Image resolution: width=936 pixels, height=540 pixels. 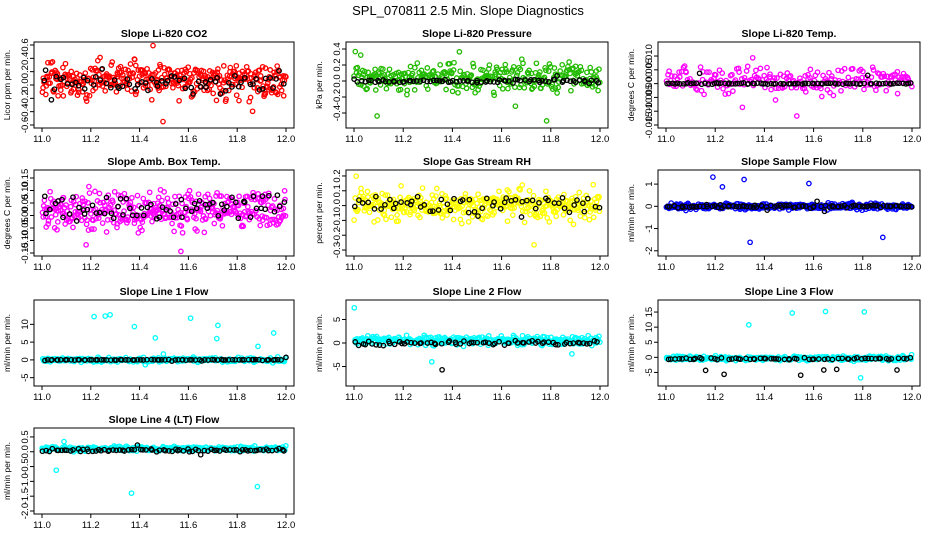 What do you see at coordinates (25, 111) in the screenshot?
I see `y-tick-label: -0.4` at bounding box center [25, 111].